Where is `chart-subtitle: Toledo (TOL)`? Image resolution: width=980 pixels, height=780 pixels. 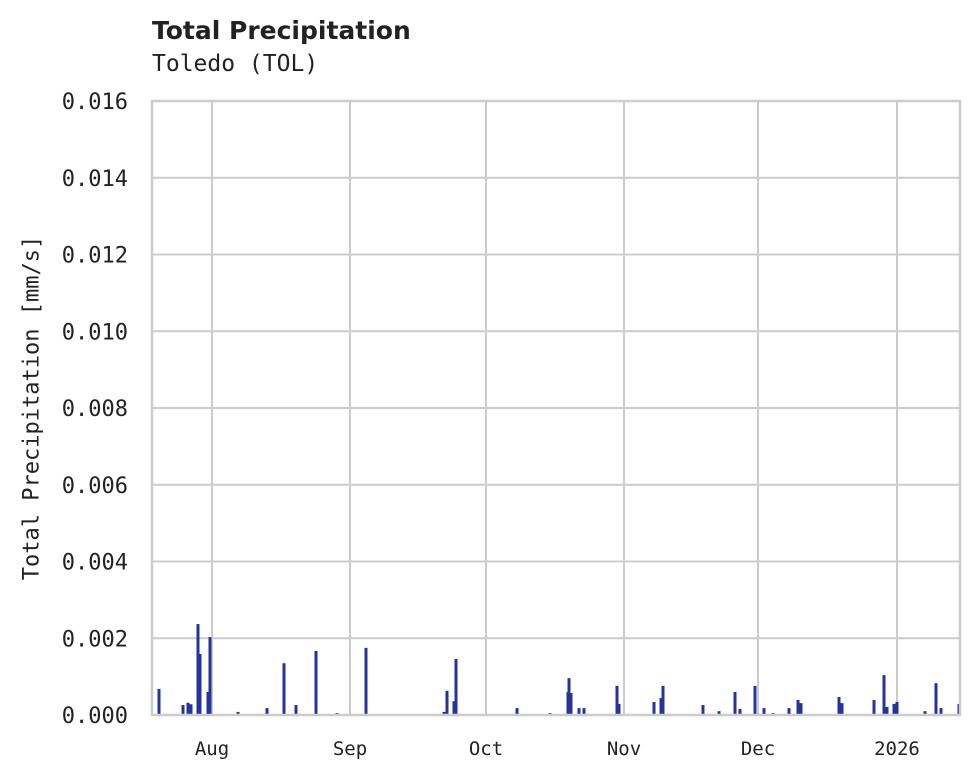 chart-subtitle: Toledo (TOL) is located at coordinates (235, 64).